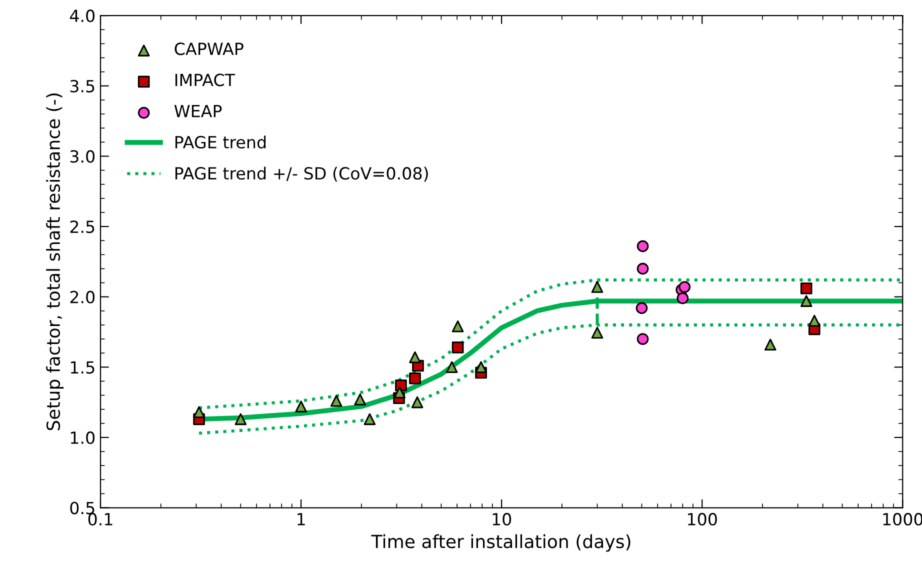 The width and height of the screenshot is (922, 577). Describe the element at coordinates (55, 262) in the screenshot. I see `y-axis-title: Setup factor, total shaft resistance (-)` at that location.